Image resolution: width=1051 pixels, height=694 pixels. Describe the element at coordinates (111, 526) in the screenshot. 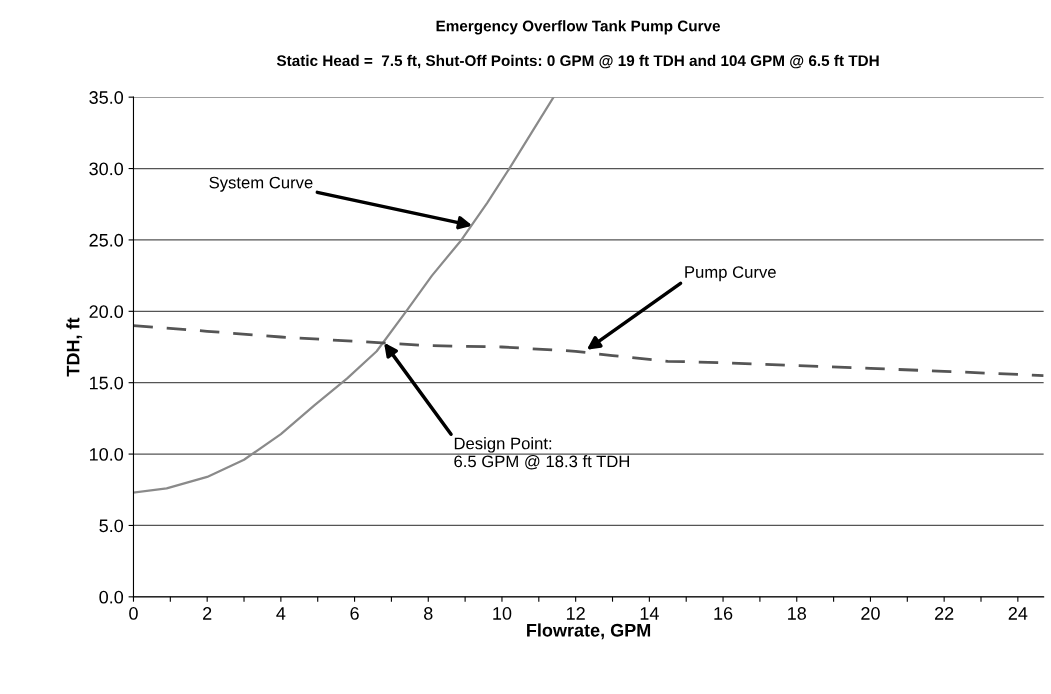

I see `y-tick-label: 5.0` at that location.